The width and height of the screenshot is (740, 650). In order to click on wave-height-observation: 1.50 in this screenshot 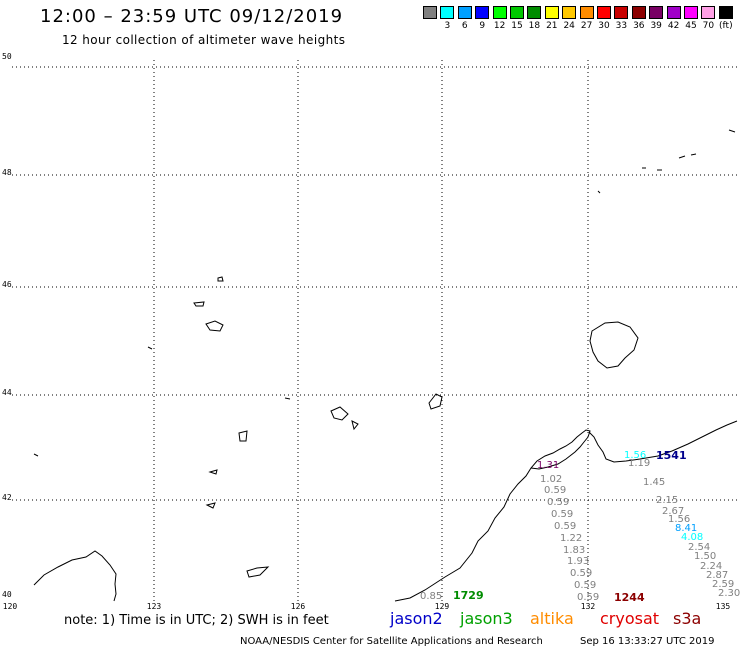, I will do `click(705, 556)`.